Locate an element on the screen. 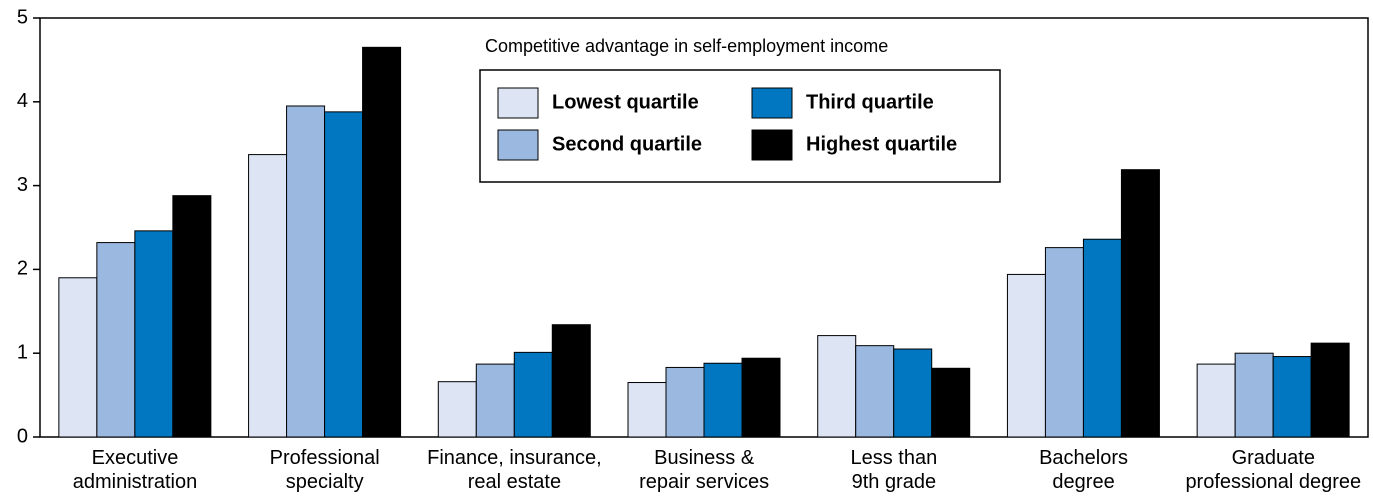  legend-label: Second quartile is located at coordinates (627, 144).